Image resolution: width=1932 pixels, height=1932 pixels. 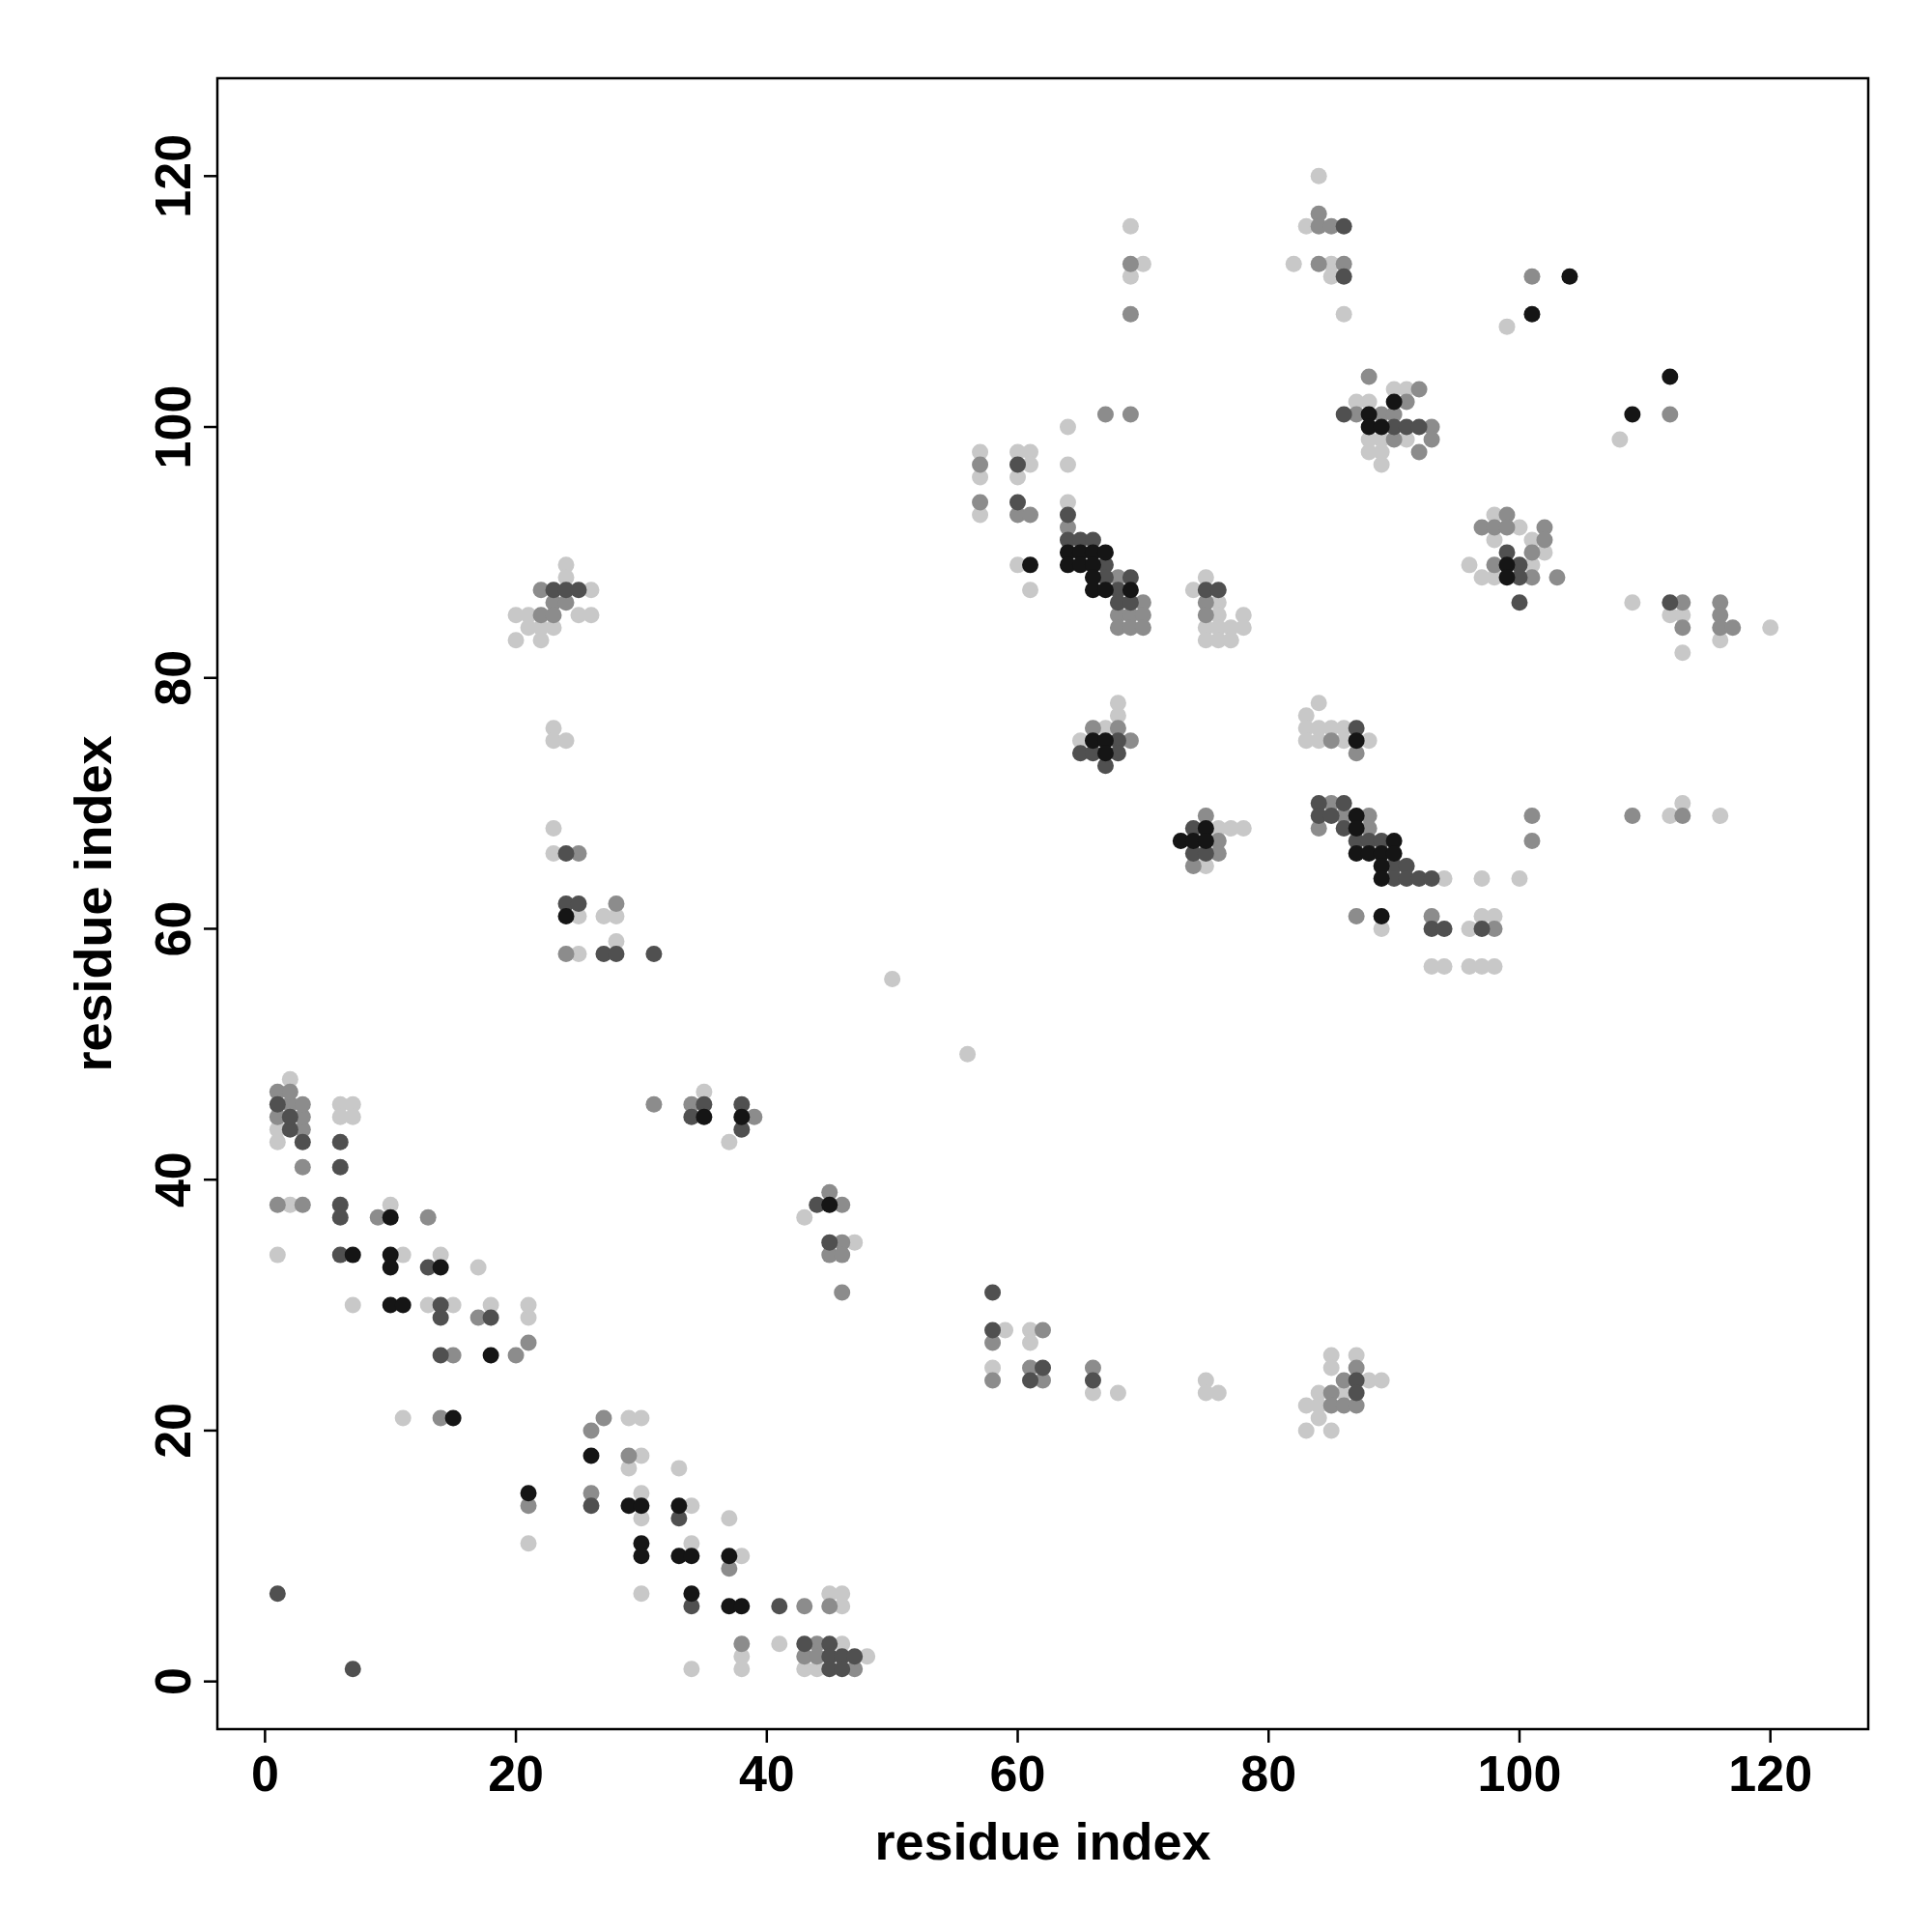 I want to click on x-axis-title: residue index, so click(x=1042, y=1841).